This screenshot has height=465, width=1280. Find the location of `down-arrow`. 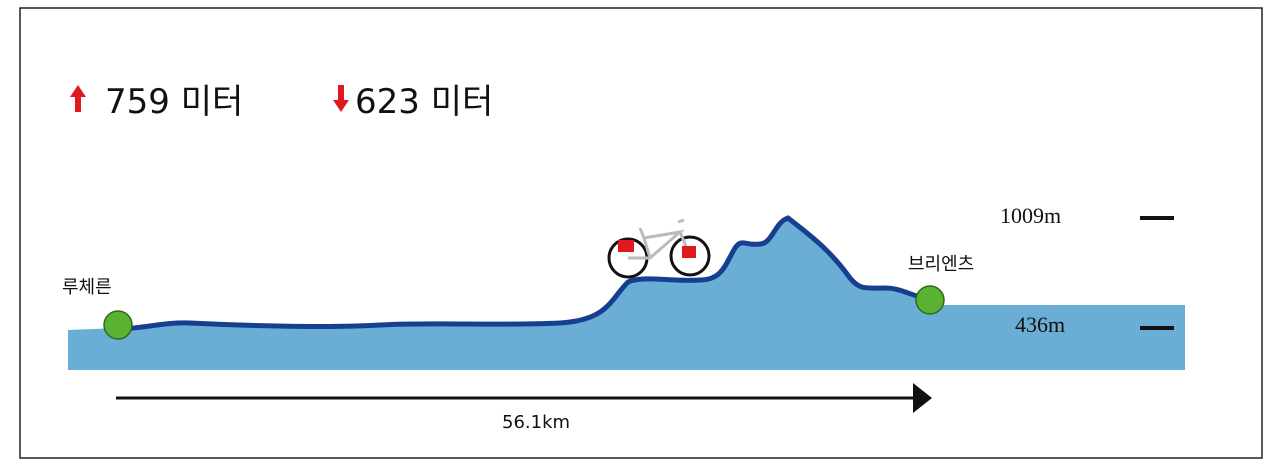

down-arrow is located at coordinates (341, 98).